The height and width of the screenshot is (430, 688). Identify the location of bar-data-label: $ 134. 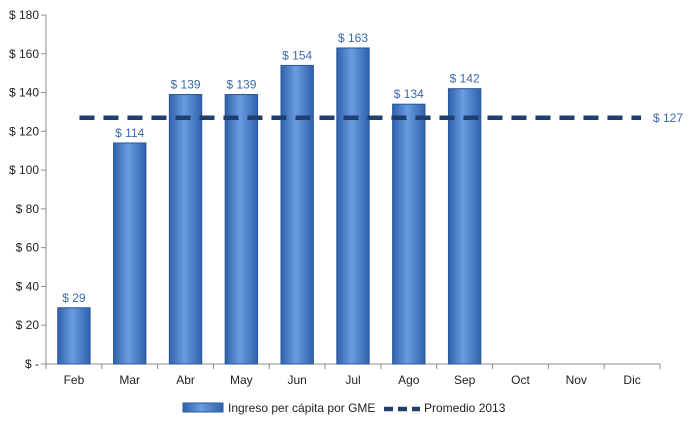
(409, 94).